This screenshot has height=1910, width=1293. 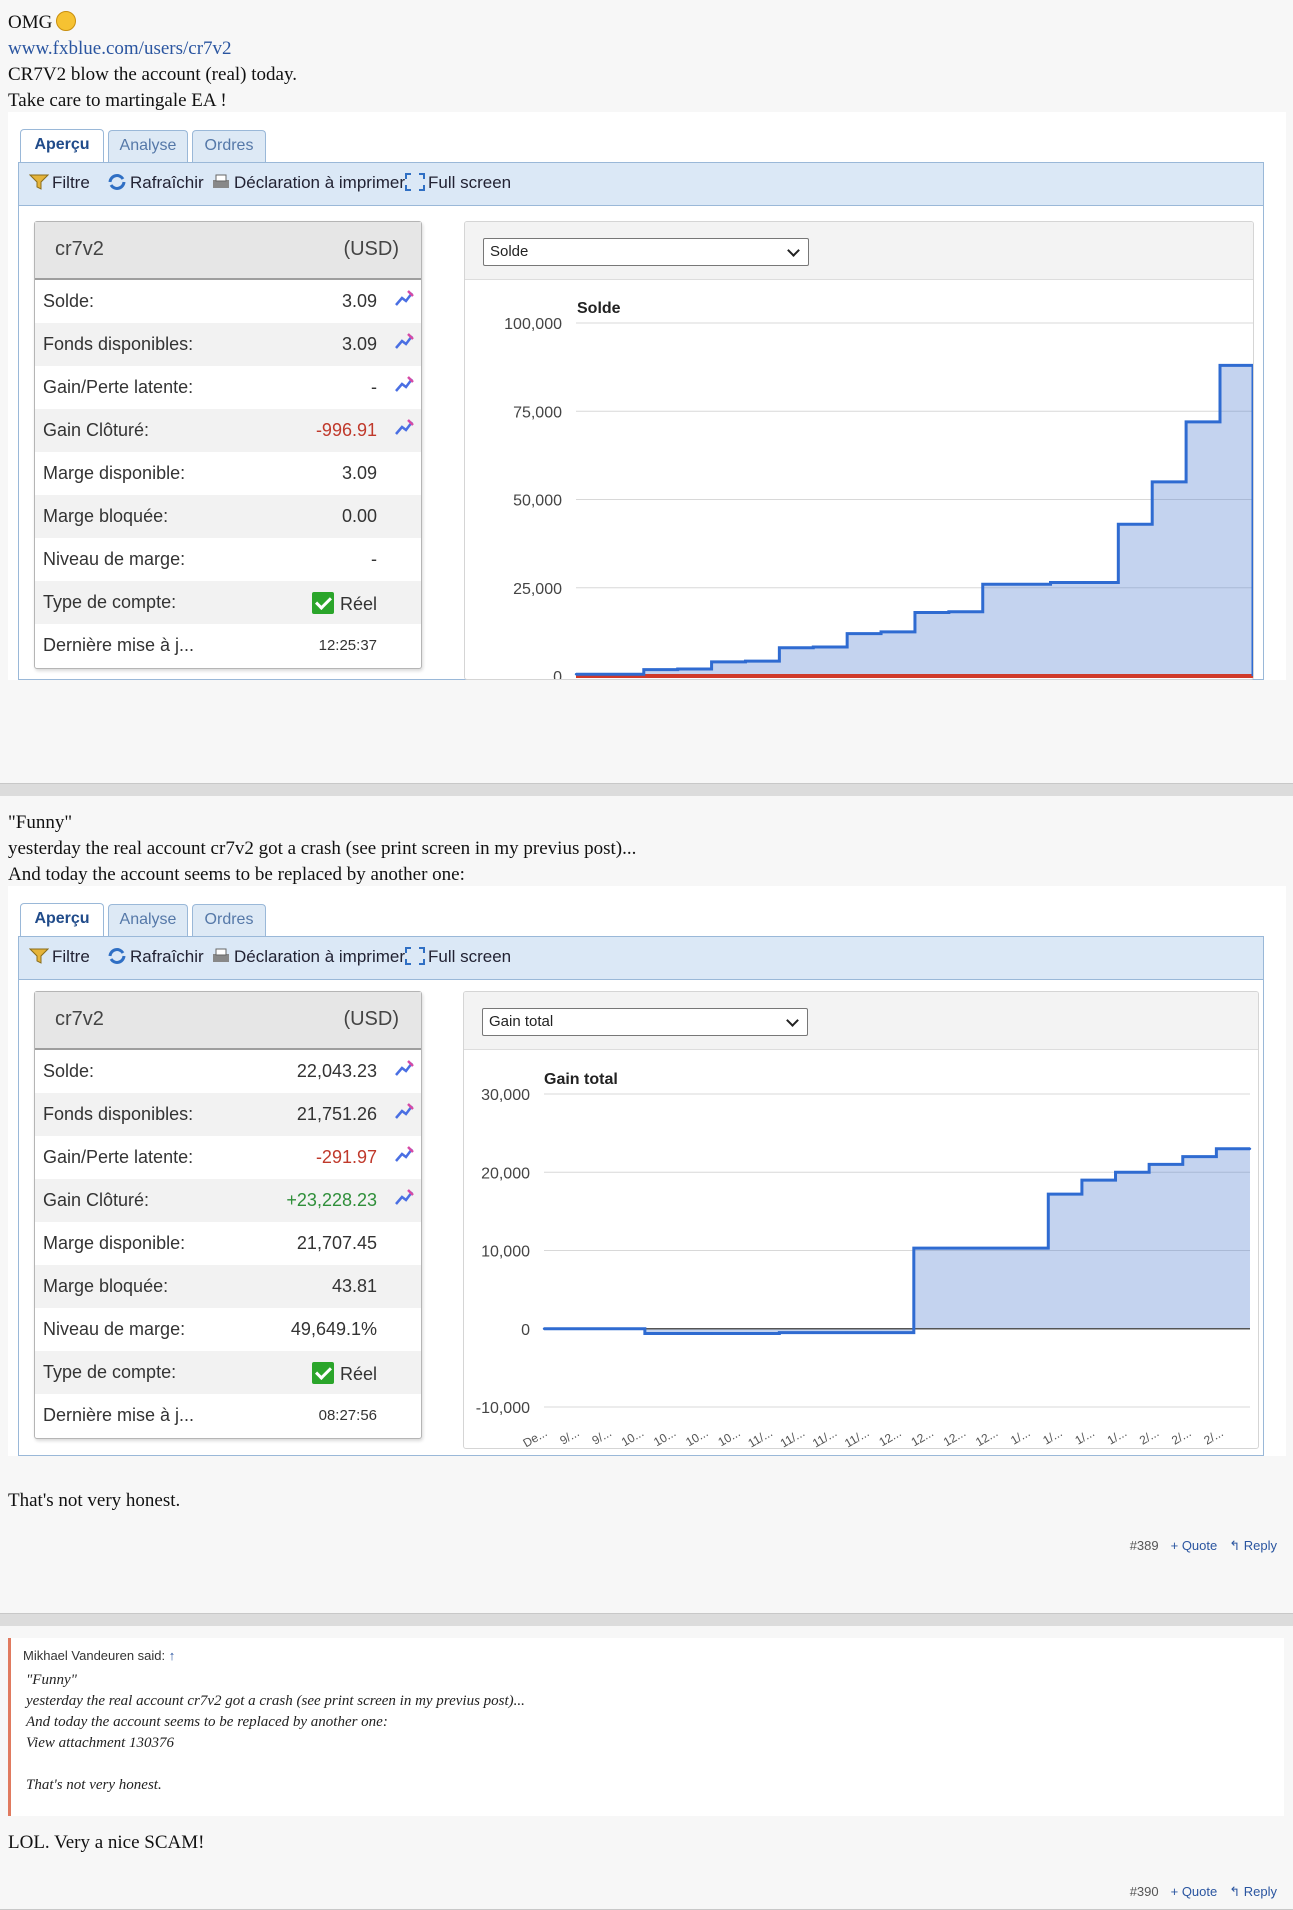 What do you see at coordinates (228, 1157) in the screenshot?
I see `row-gain-latente: Gain/Perte latente: -291.97` at bounding box center [228, 1157].